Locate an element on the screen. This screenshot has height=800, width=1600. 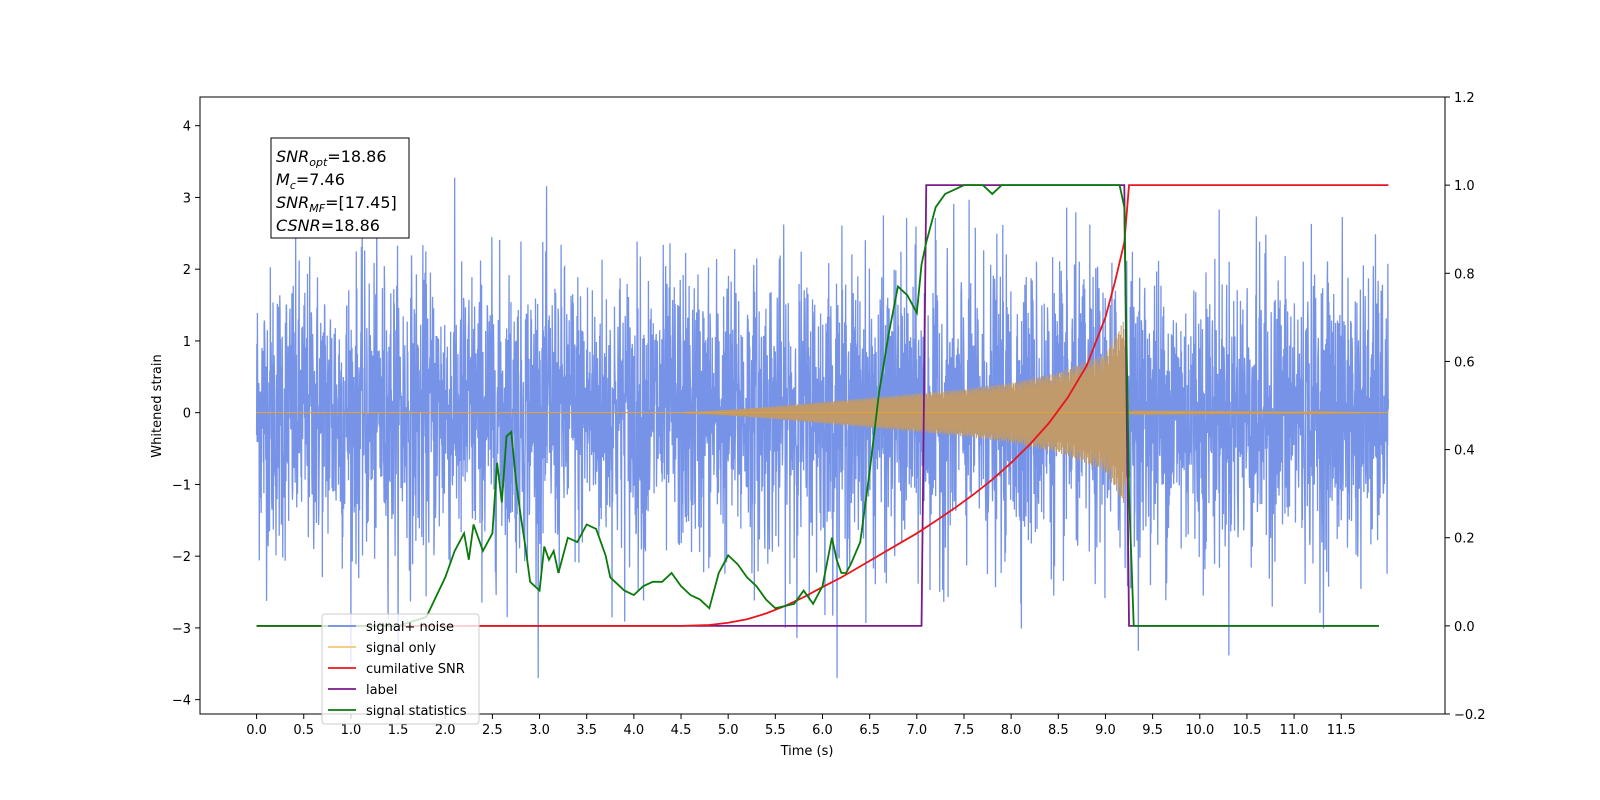
y2-tick-label: 0.4 is located at coordinates (1464, 451).